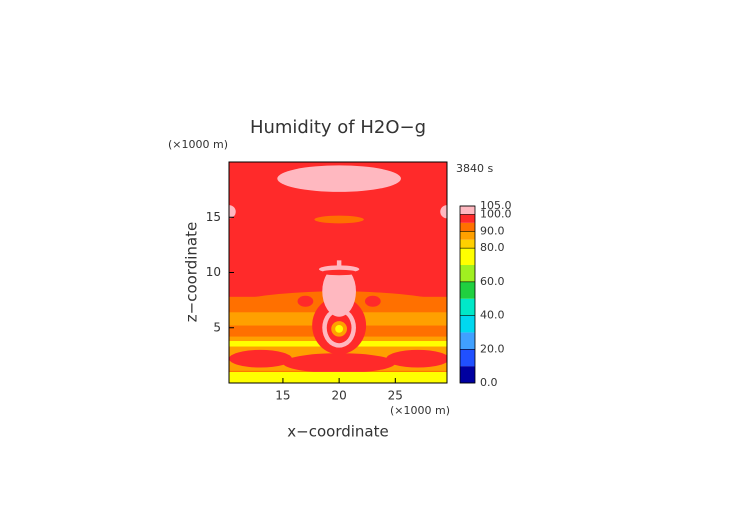  I want to click on field, so click(338, 272).